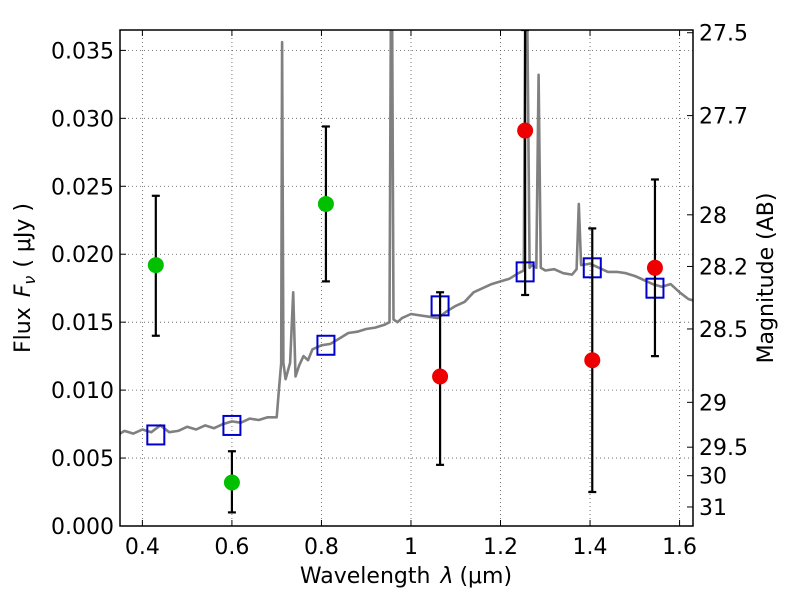 Image resolution: width=800 pixels, height=600 pixels. I want to click on x-tick-label: 1, so click(411, 547).